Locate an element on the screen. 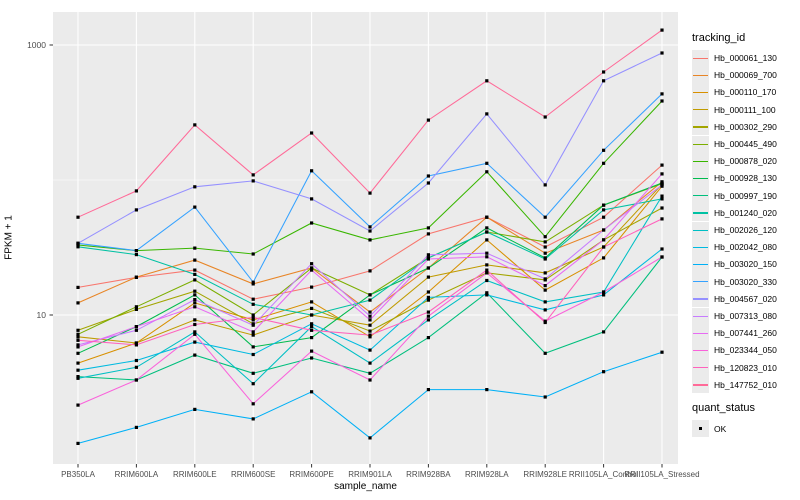 Image resolution: width=800 pixels, height=500 pixels. legend-label: OK is located at coordinates (720, 428).